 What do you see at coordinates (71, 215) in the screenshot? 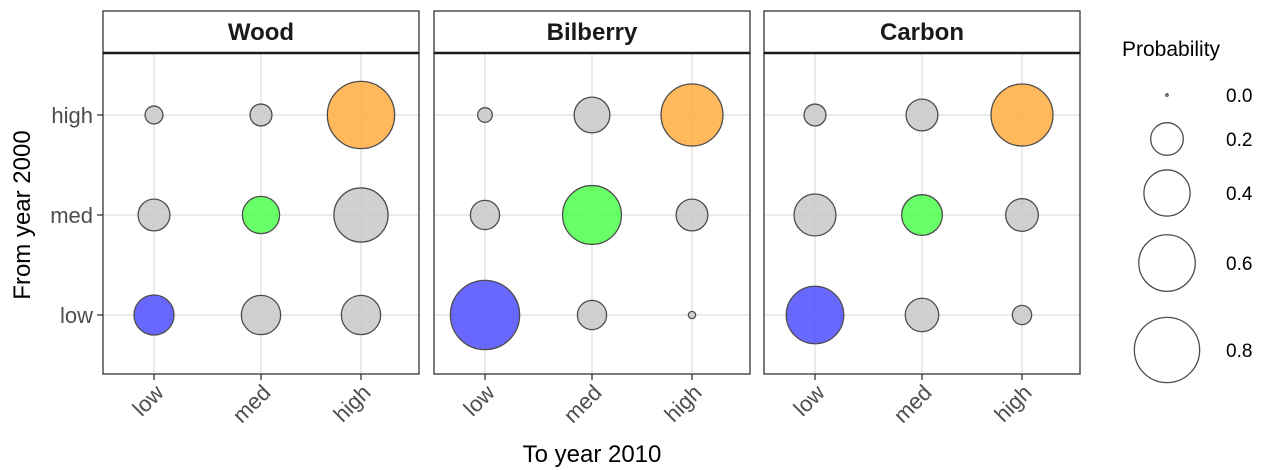
I see `y-tick-label: med` at bounding box center [71, 215].